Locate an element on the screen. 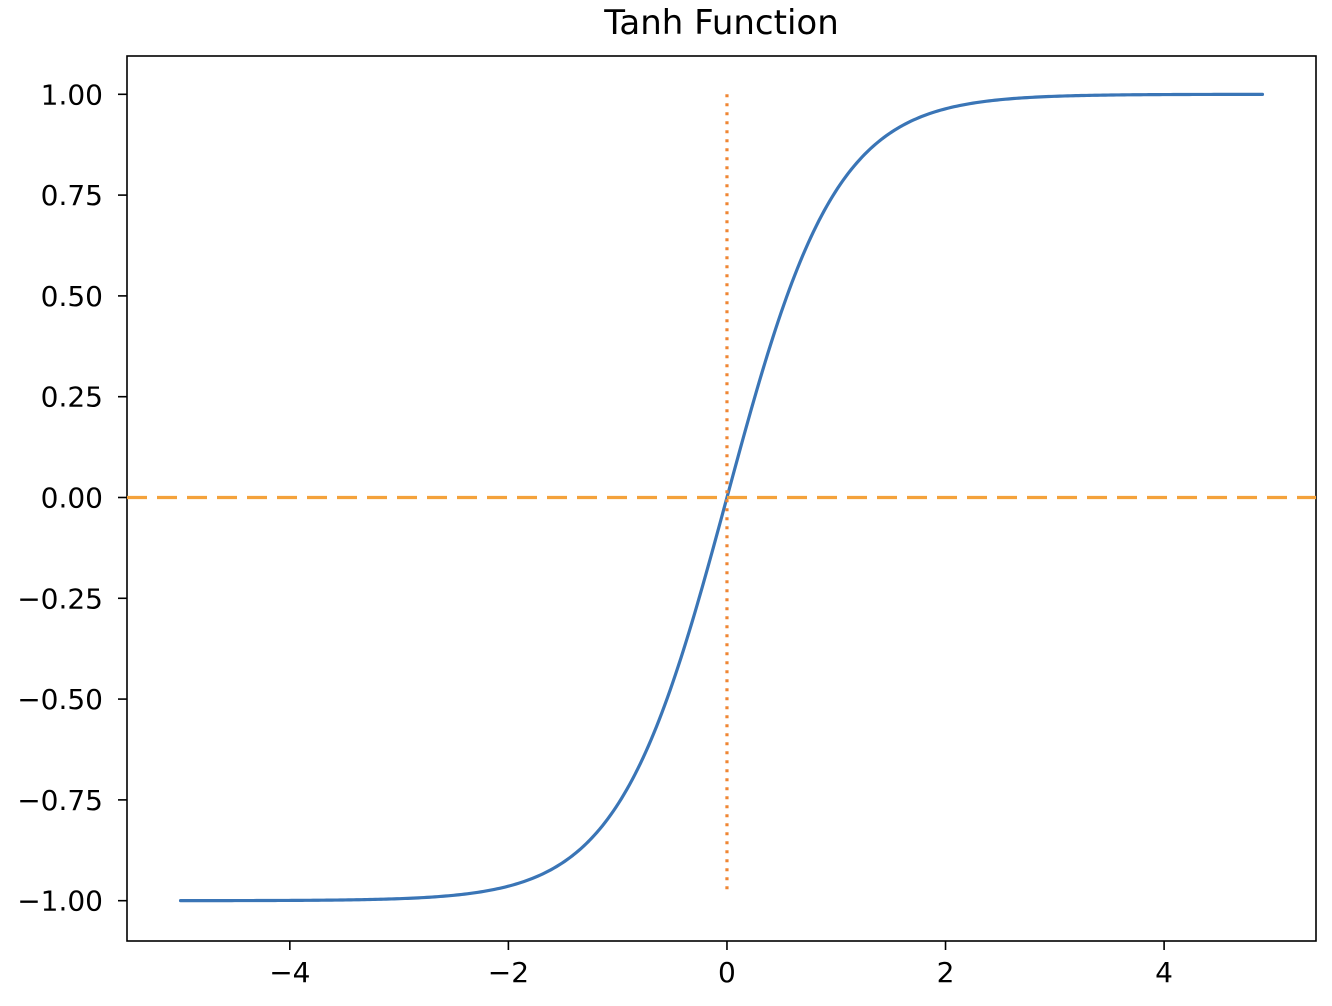 The height and width of the screenshot is (1006, 1332). x-axis-ticks: −4 −2 0 2 4 is located at coordinates (721, 965).